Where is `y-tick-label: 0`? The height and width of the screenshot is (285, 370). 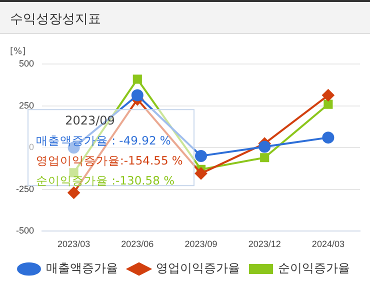
y-tick-label: 0 is located at coordinates (31, 147).